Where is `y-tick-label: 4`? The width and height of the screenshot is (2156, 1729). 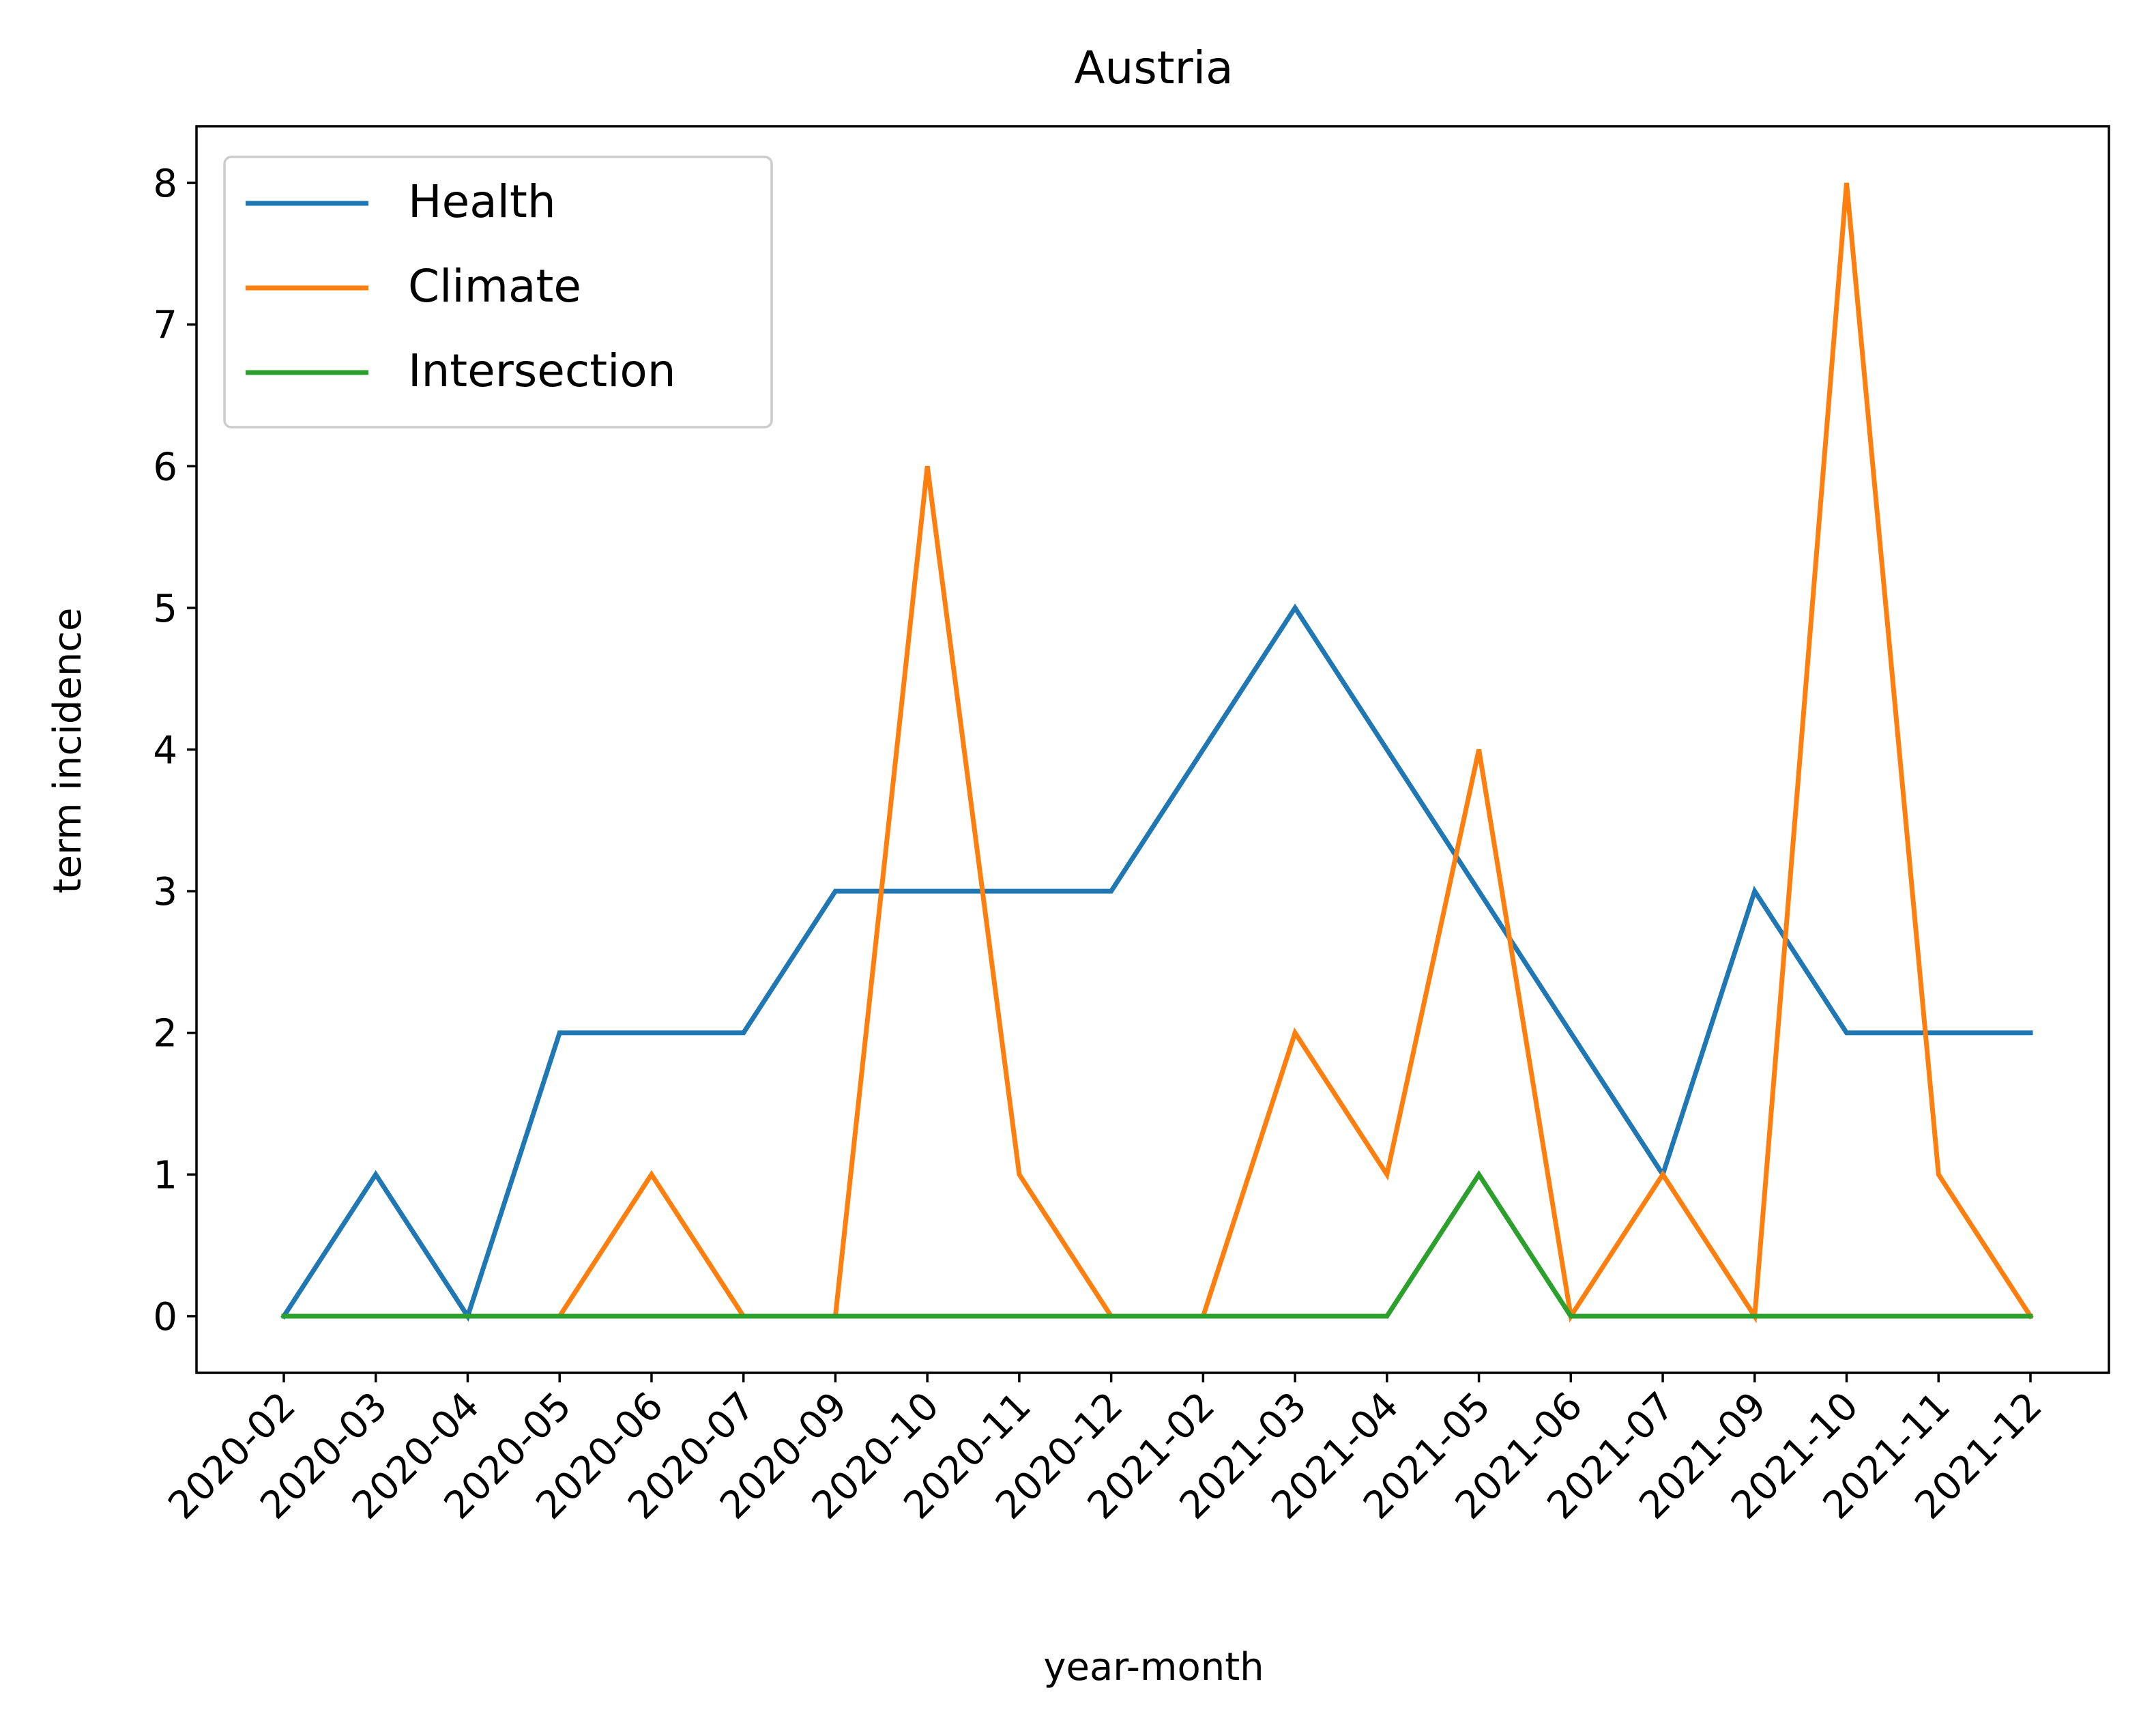
y-tick-label: 4 is located at coordinates (165, 751).